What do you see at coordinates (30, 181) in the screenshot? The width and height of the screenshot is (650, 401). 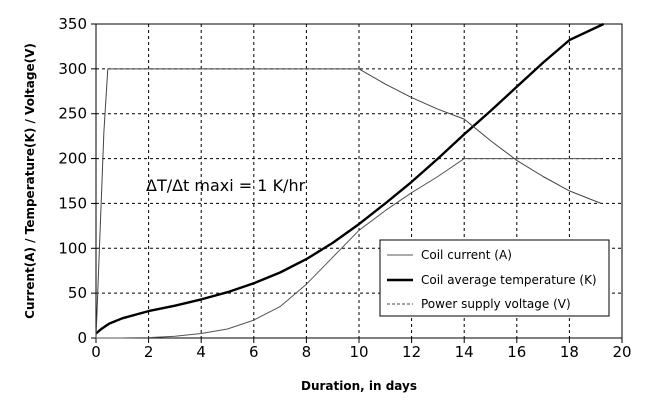 I see `y-axis-label: Current(A) / Temperature(K) / Voltage(V)` at bounding box center [30, 181].